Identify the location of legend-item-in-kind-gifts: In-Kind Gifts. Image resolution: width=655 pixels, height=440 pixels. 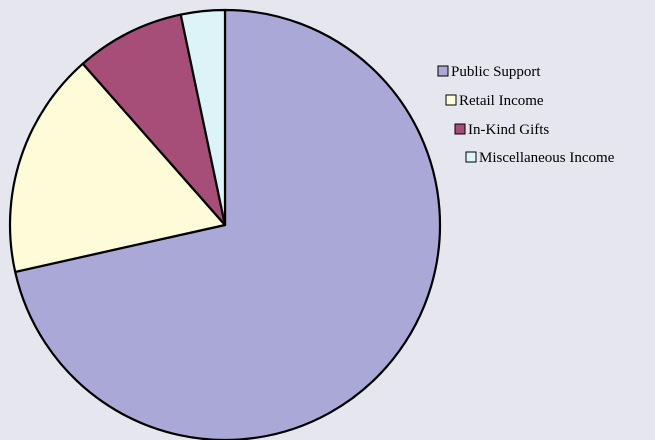
(501, 130).